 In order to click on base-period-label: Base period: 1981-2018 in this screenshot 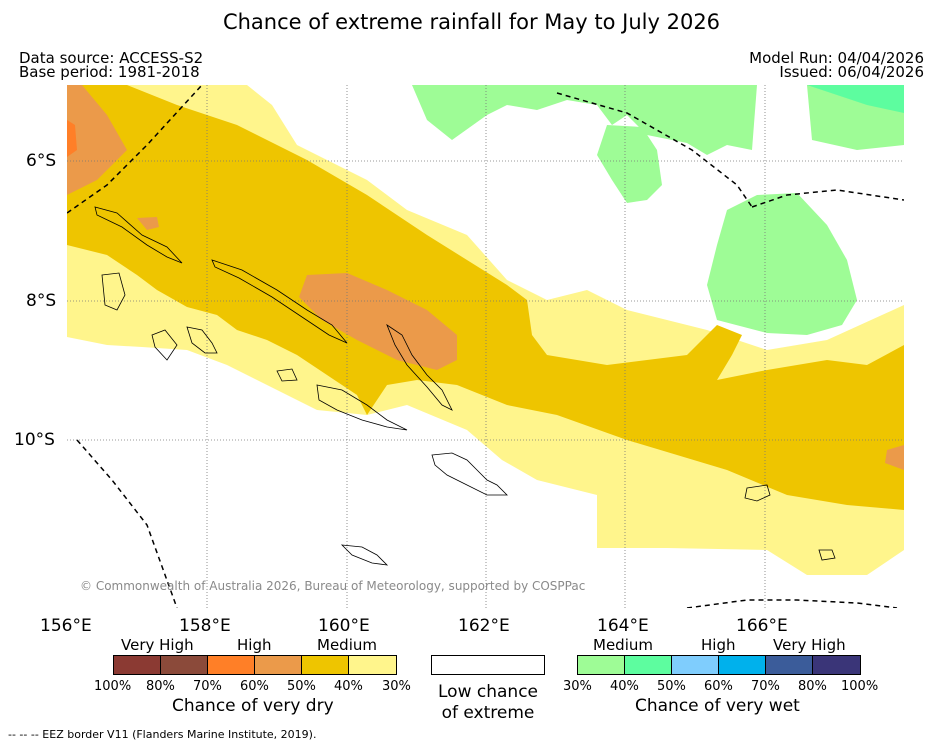, I will do `click(109, 72)`.